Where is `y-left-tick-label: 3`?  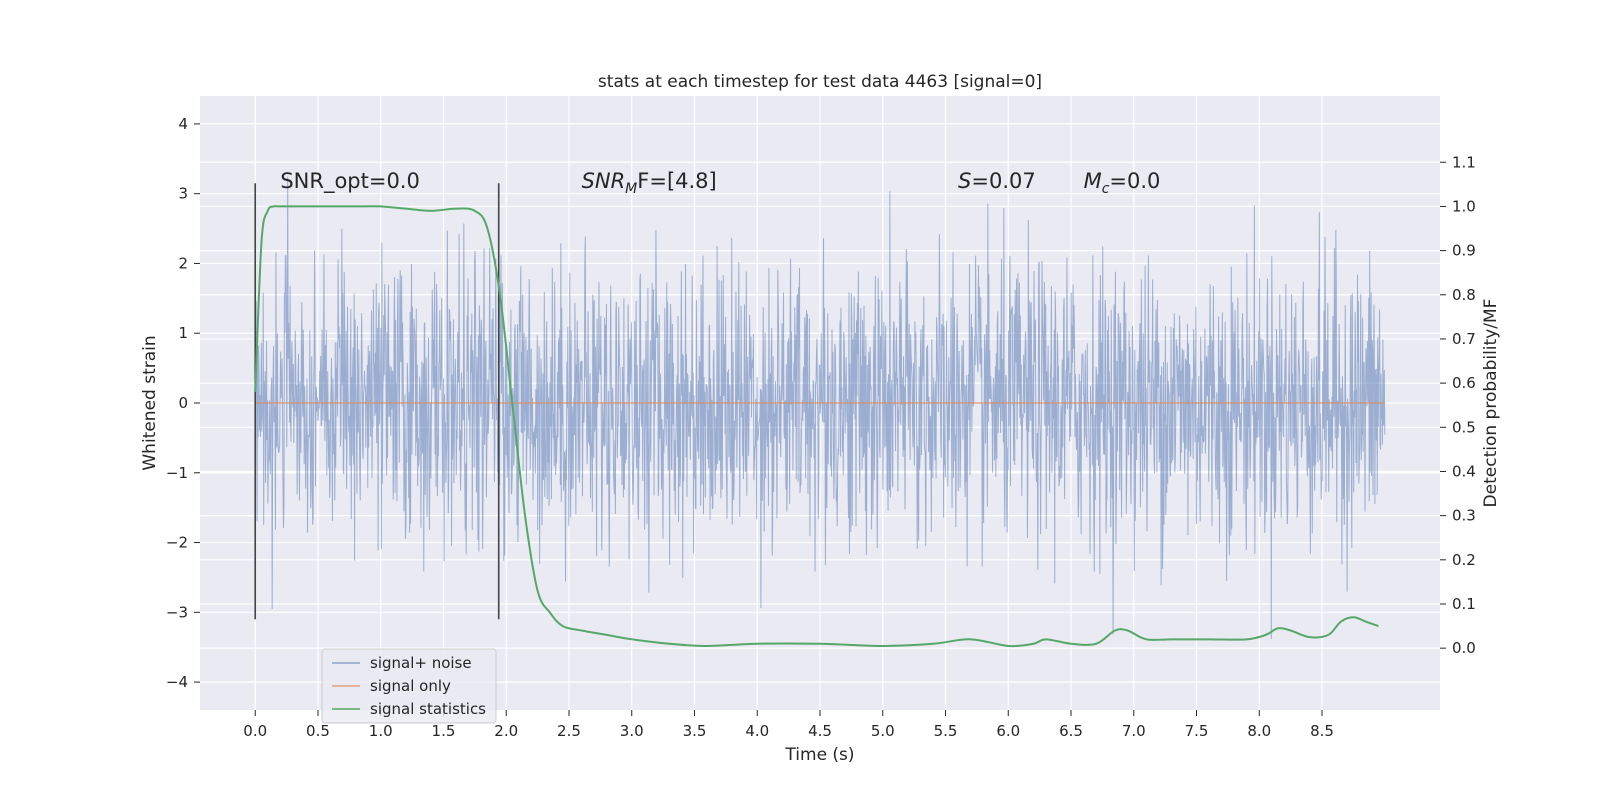 y-left-tick-label: 3 is located at coordinates (183, 194).